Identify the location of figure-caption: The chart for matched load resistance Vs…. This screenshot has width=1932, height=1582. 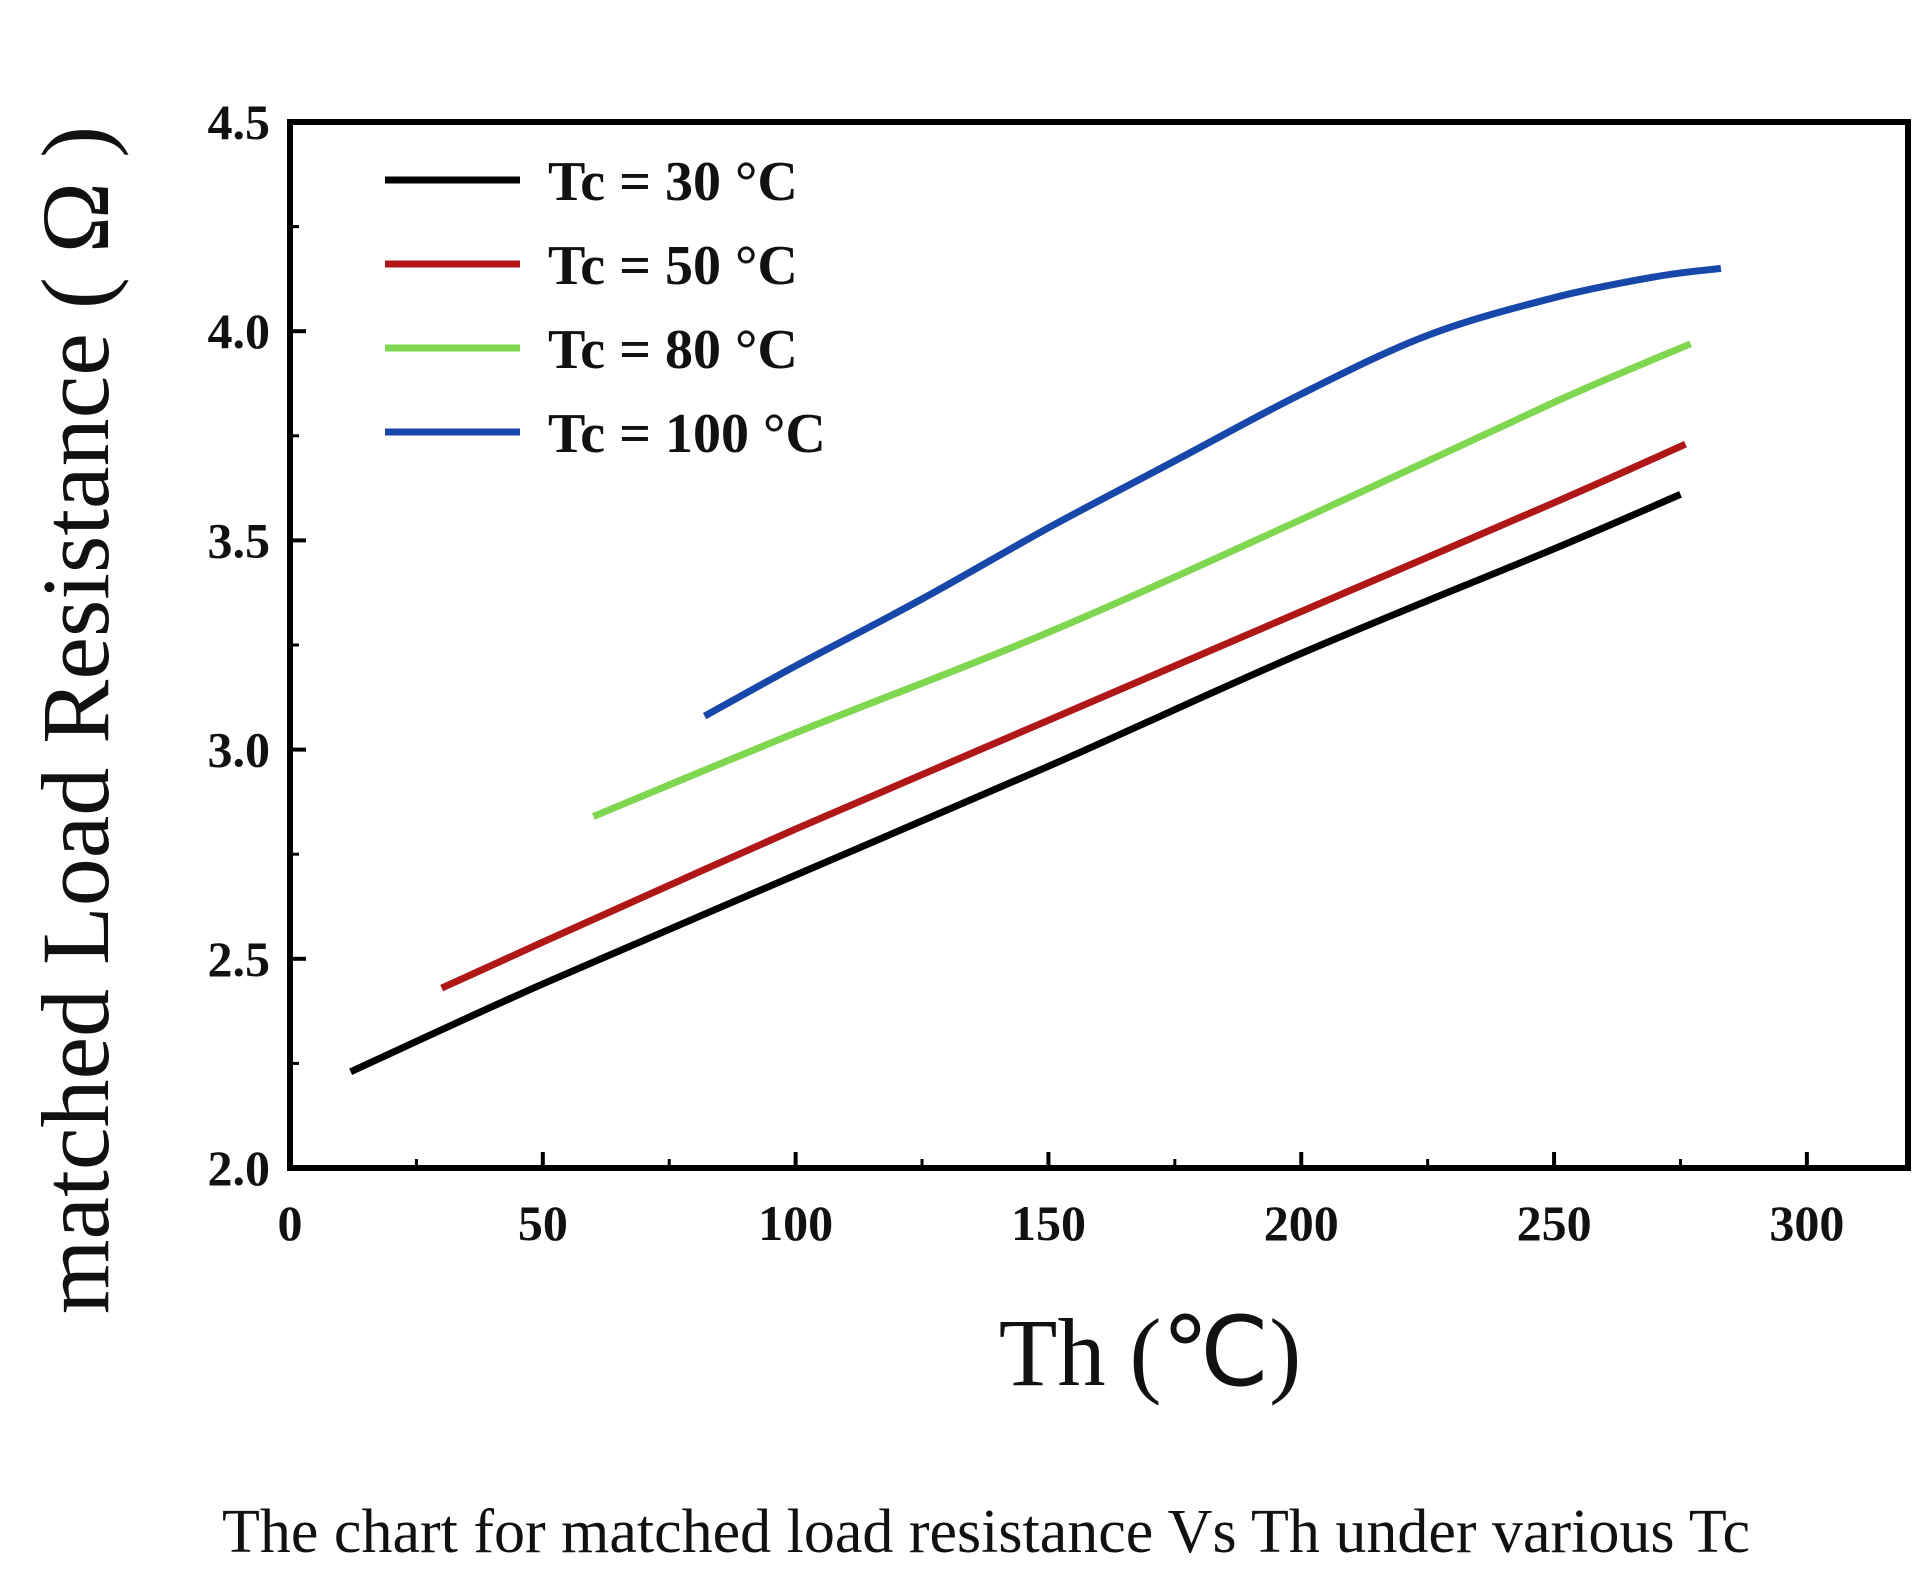
(986, 1532).